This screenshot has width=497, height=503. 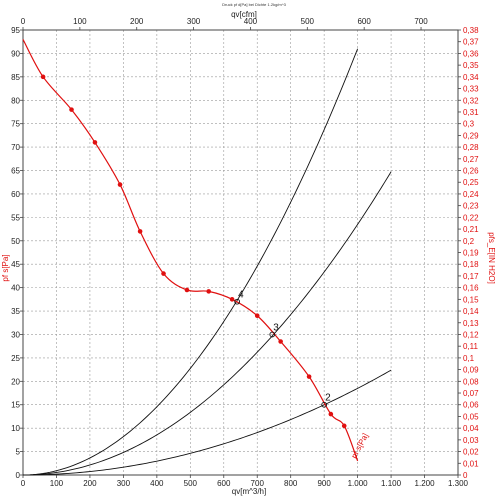 I want to click on y2-tick-label: 0,09, so click(x=471, y=370).